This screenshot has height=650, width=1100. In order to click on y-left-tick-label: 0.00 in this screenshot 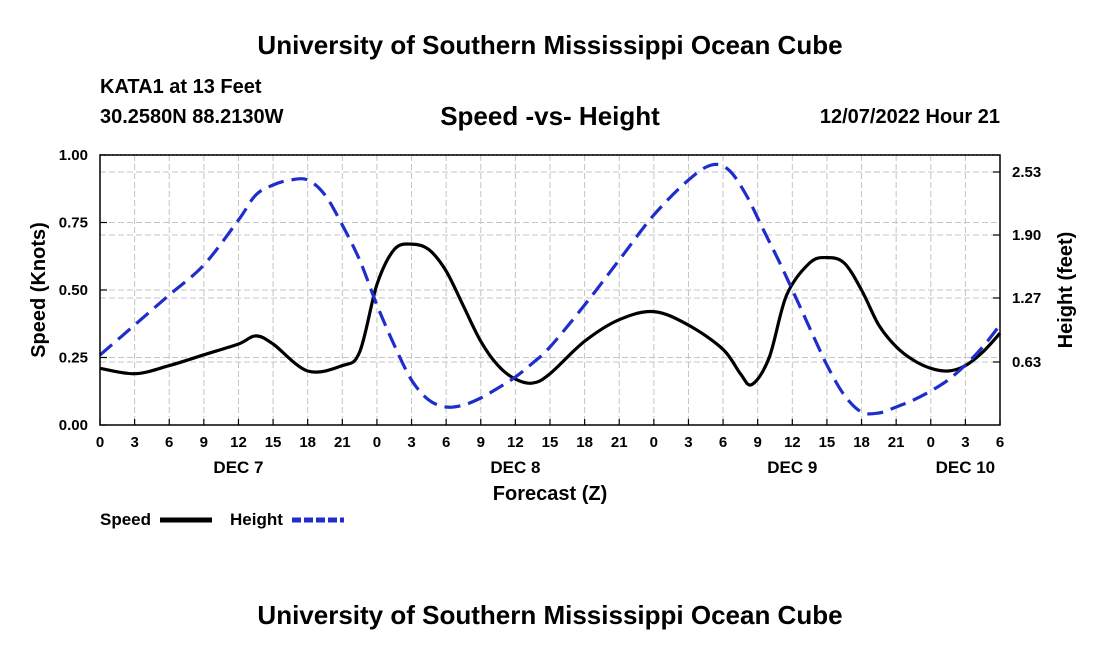, I will do `click(73, 425)`.